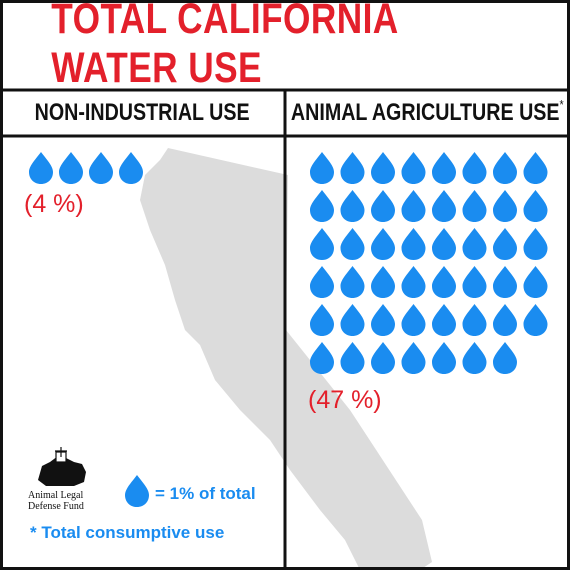 This screenshot has width=570, height=570. Describe the element at coordinates (56, 501) in the screenshot. I see `aldf-logo-text: Animal Legal Defense Fund` at that location.